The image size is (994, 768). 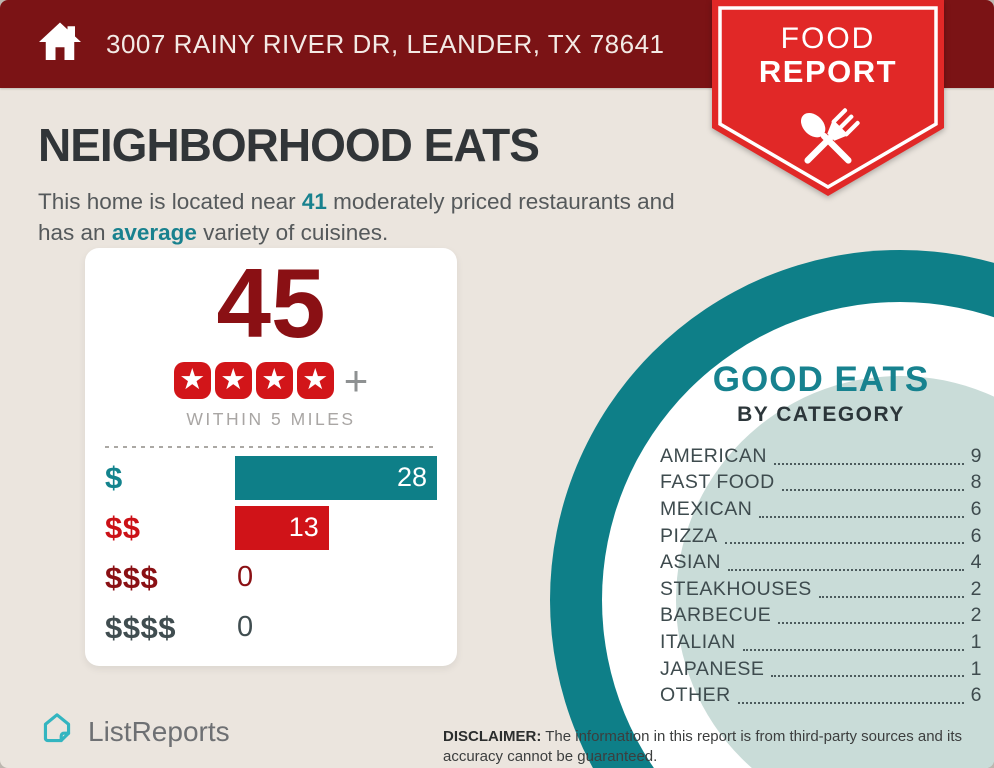 What do you see at coordinates (698, 641) in the screenshot?
I see `category-name: ITALIAN` at bounding box center [698, 641].